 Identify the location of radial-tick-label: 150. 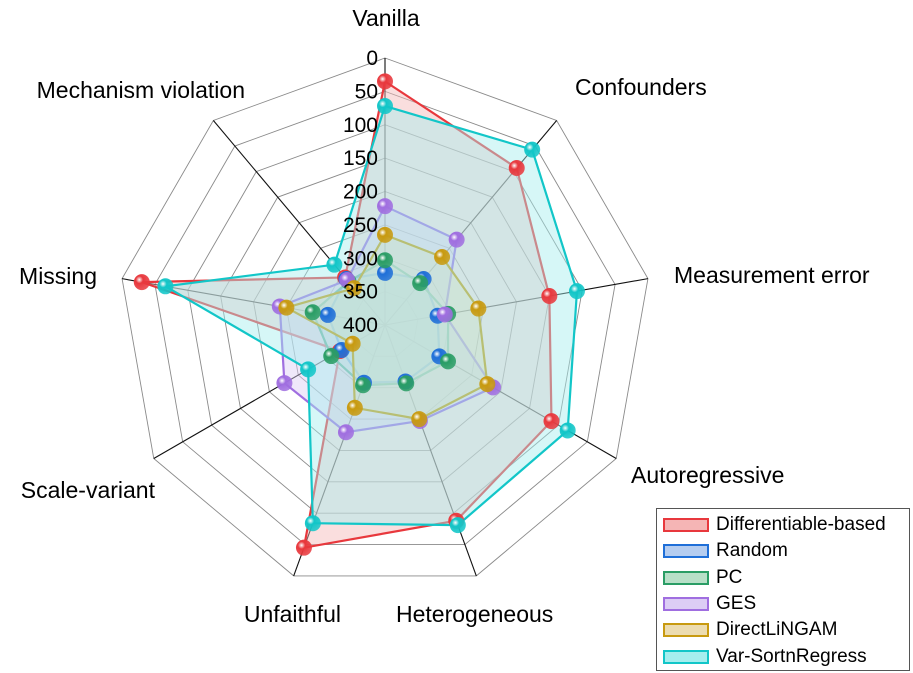
(360, 158).